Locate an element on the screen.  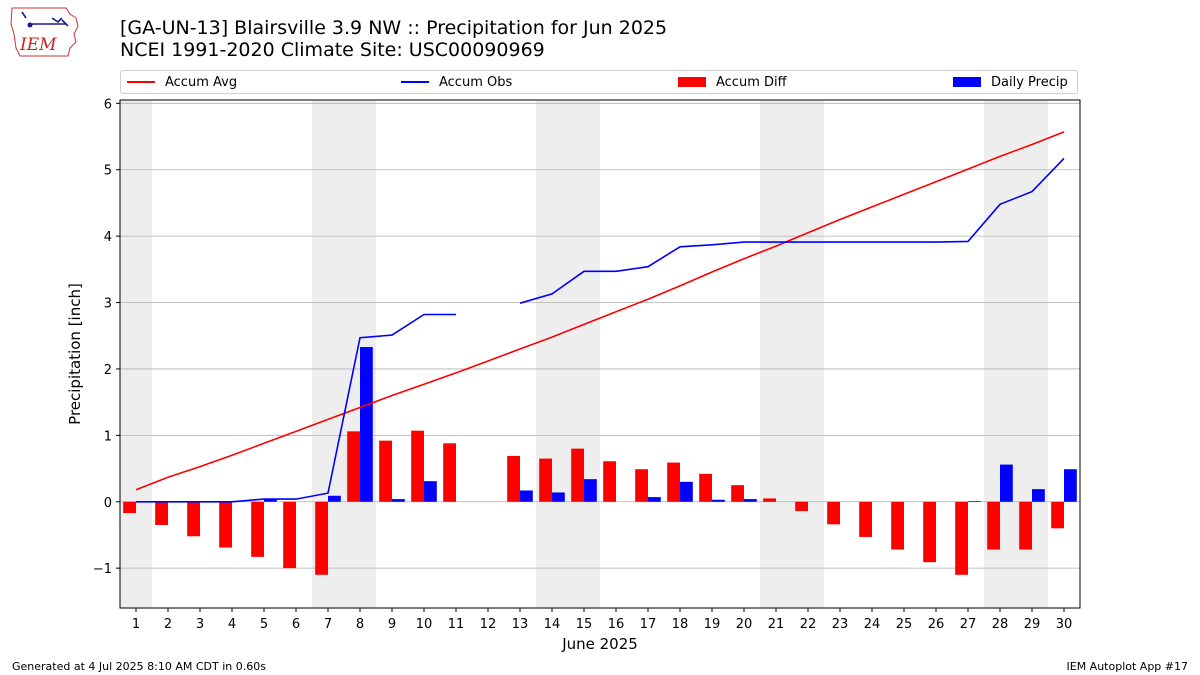
y-axis-label: Precipitation [inch] is located at coordinates (75, 354).